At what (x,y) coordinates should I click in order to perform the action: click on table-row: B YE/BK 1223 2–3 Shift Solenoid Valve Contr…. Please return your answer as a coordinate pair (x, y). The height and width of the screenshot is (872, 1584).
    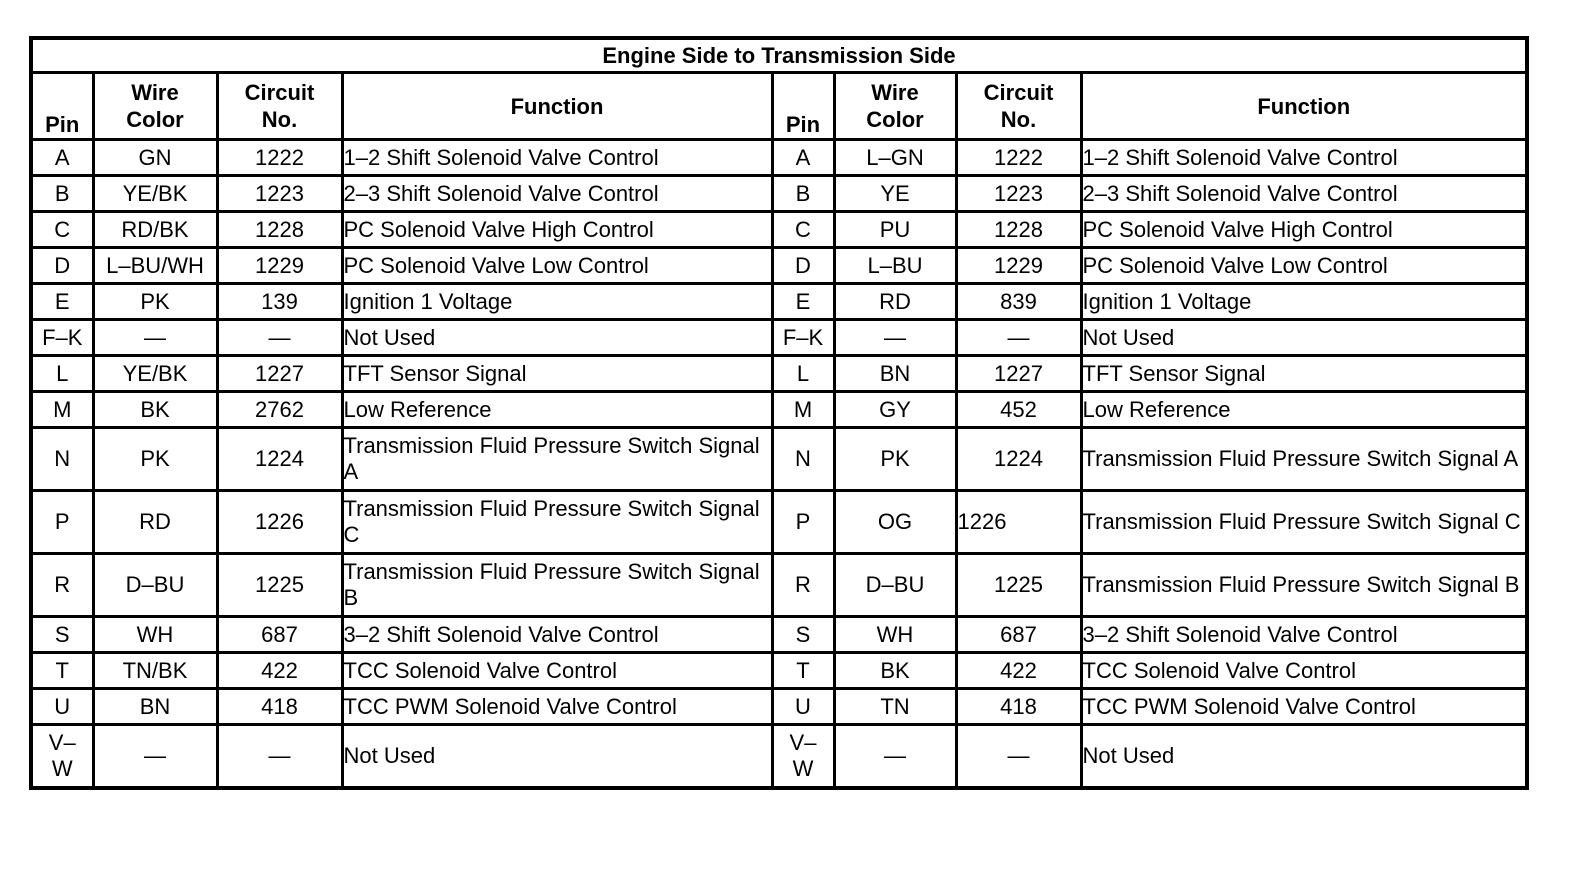
    Looking at the image, I should click on (779, 193).